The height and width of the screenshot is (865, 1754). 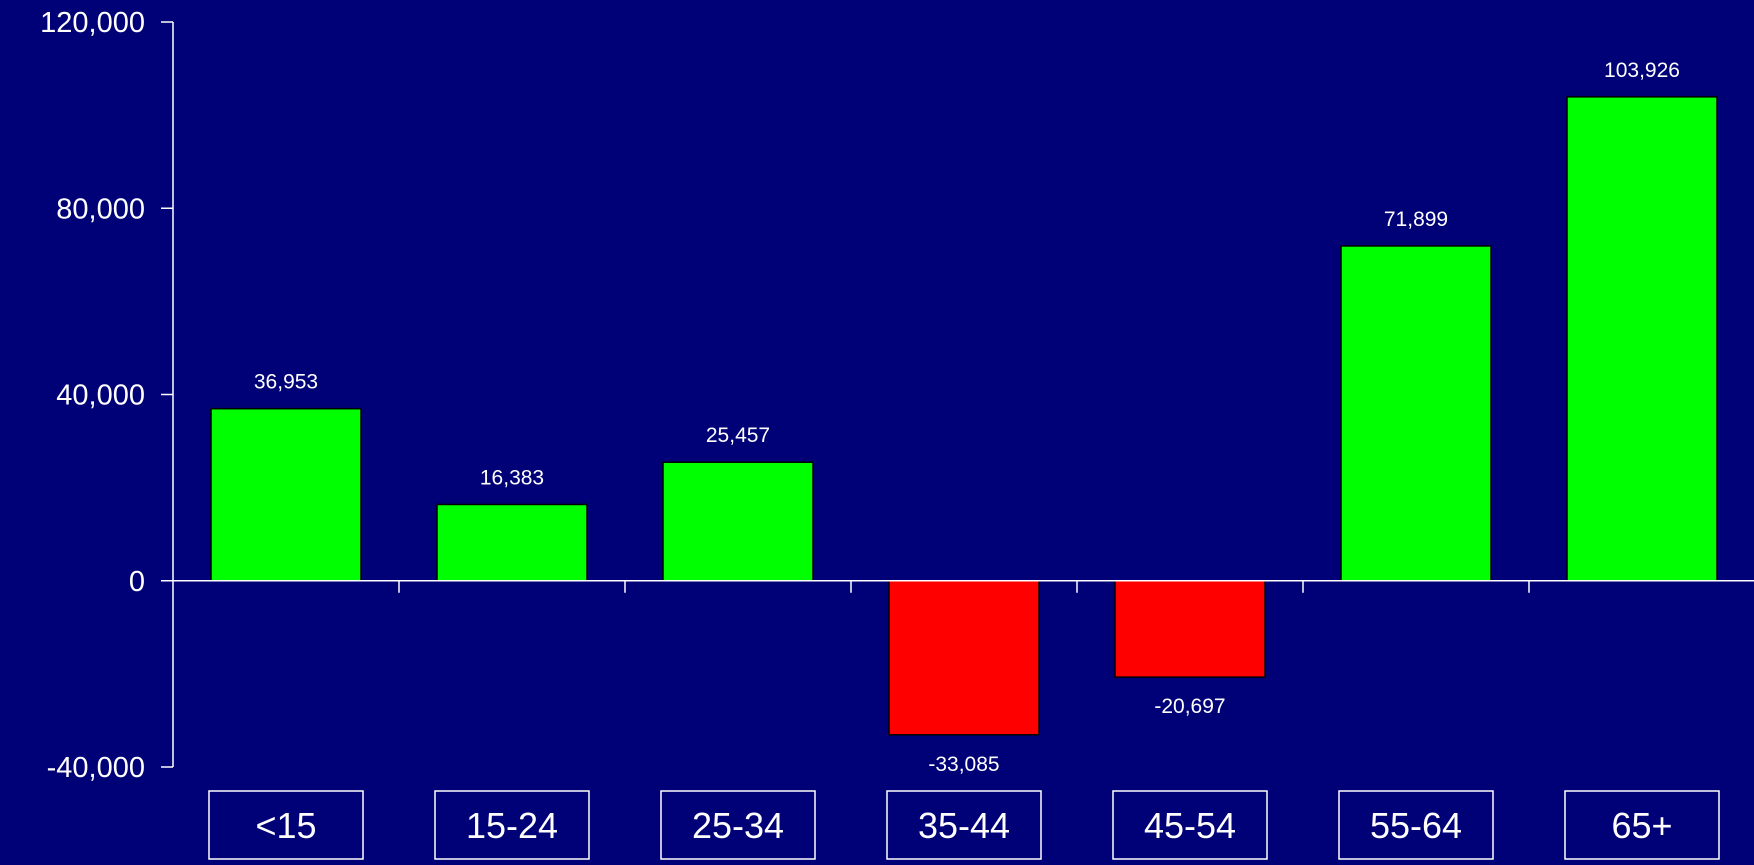 What do you see at coordinates (1642, 70) in the screenshot?
I see `data-label: 103,926` at bounding box center [1642, 70].